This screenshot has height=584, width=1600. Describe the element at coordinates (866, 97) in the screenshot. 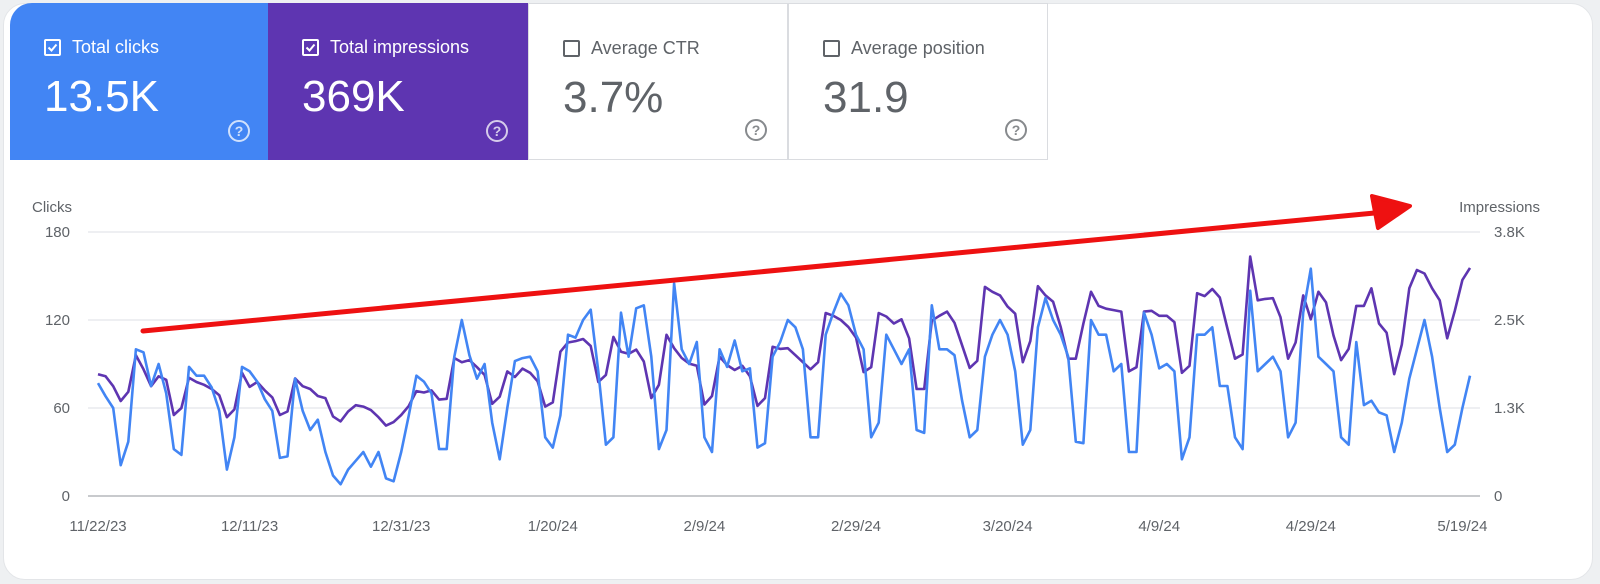

I see `metric-value: 31.9` at that location.